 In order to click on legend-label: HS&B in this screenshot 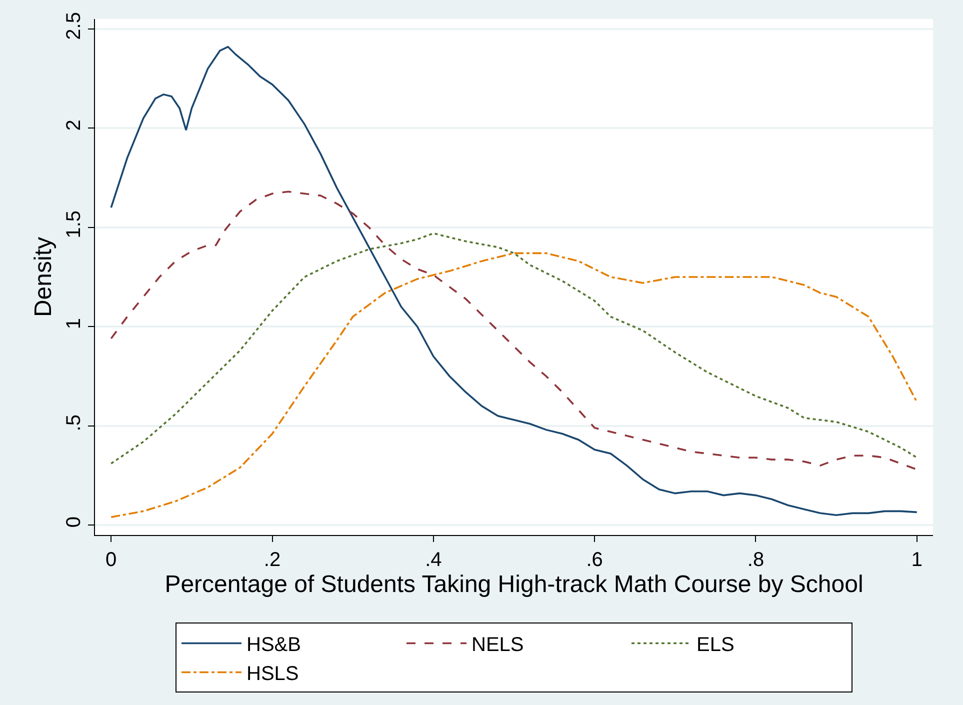, I will do `click(273, 645)`.